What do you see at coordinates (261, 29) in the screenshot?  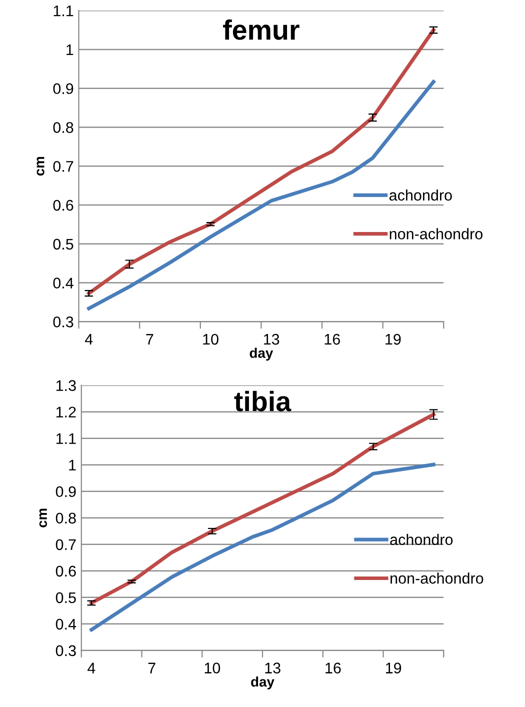 I see `chart-title: femur` at bounding box center [261, 29].